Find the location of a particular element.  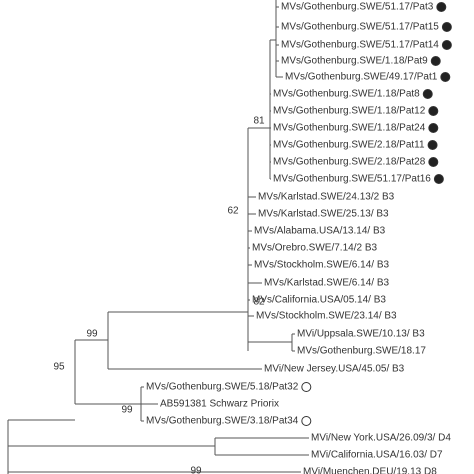

leaf-label: MVs/Gothenburg.SWE/49.17/Pat1 is located at coordinates (361, 77).